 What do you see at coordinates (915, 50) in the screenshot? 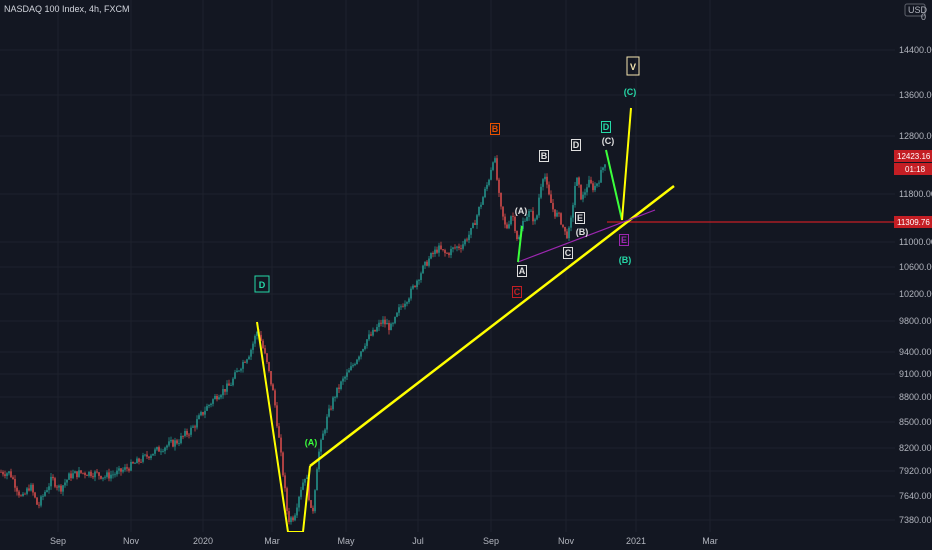
I see `y-tick-label: 14400.00` at bounding box center [915, 50].